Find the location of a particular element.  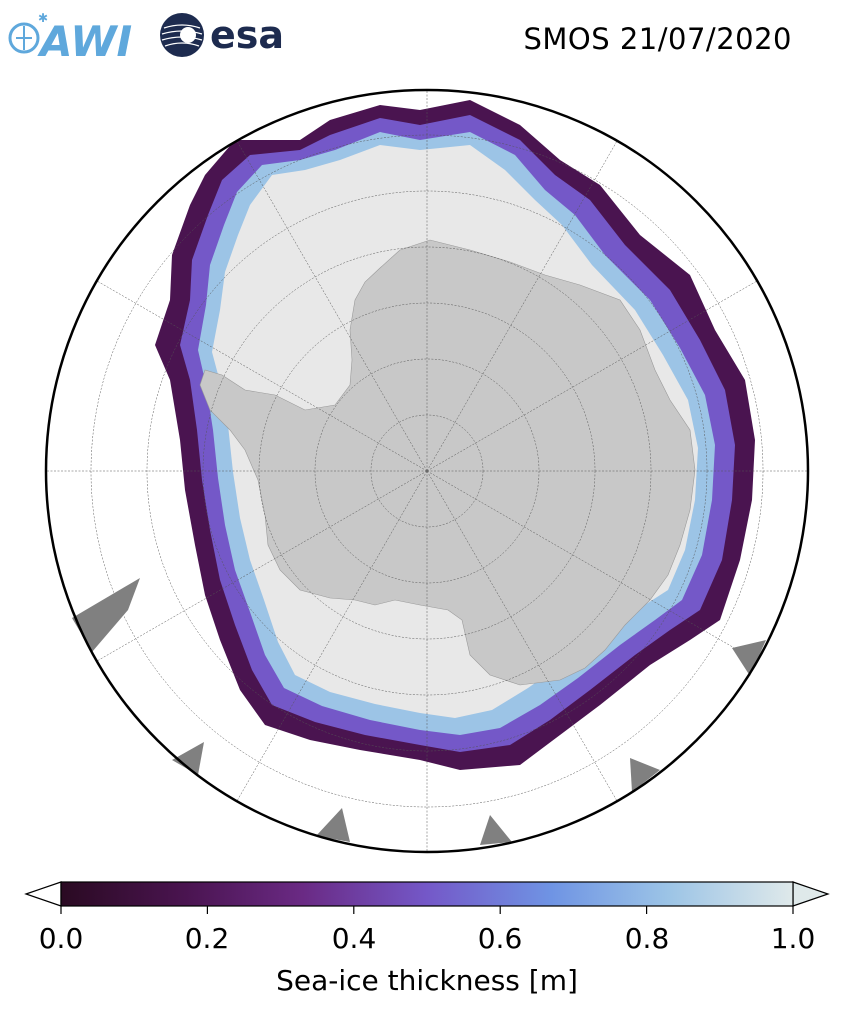

awi-logo-text: AWI is located at coordinates (84, 39).